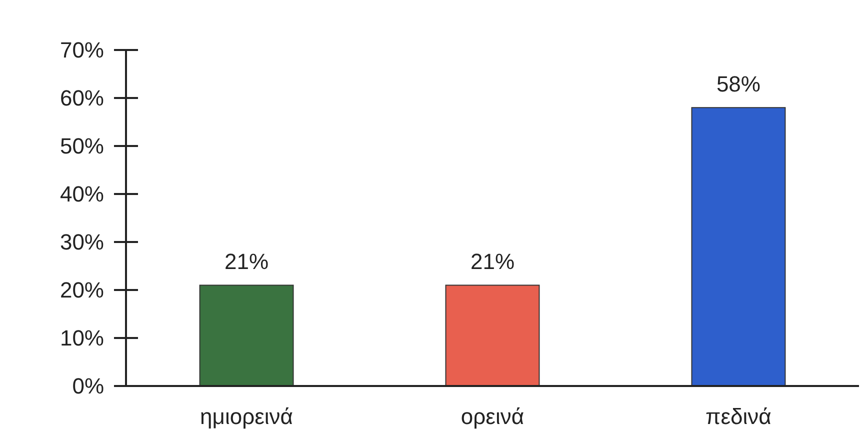 This screenshot has height=441, width=867. I want to click on x-tick-label: πεδινά, so click(739, 416).